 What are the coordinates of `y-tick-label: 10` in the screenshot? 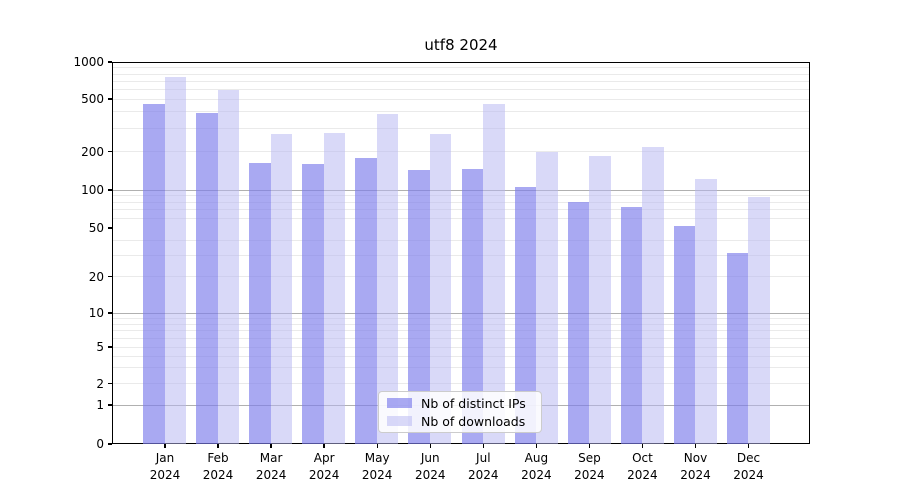 It's located at (96, 313).